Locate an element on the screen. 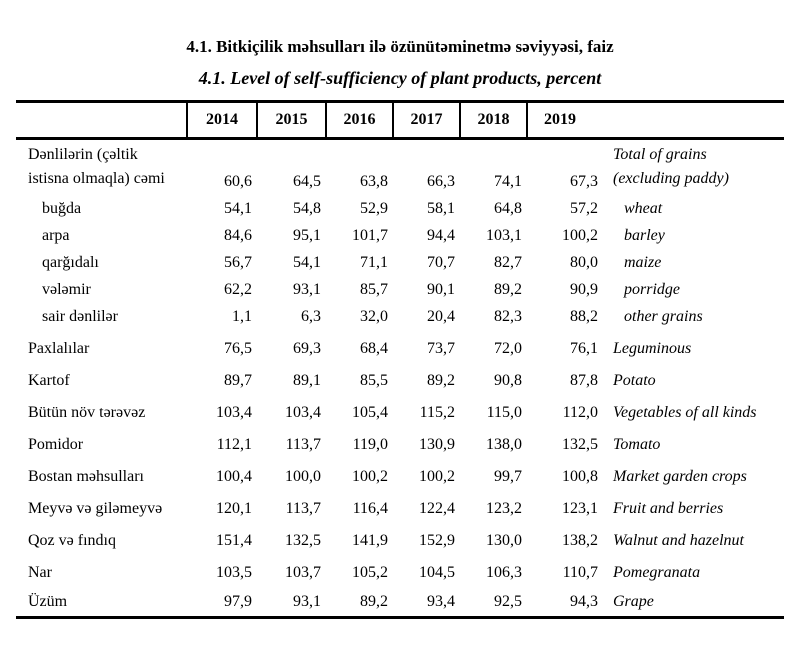 The width and height of the screenshot is (800, 645). value-2015: 100,0 is located at coordinates (303, 476).